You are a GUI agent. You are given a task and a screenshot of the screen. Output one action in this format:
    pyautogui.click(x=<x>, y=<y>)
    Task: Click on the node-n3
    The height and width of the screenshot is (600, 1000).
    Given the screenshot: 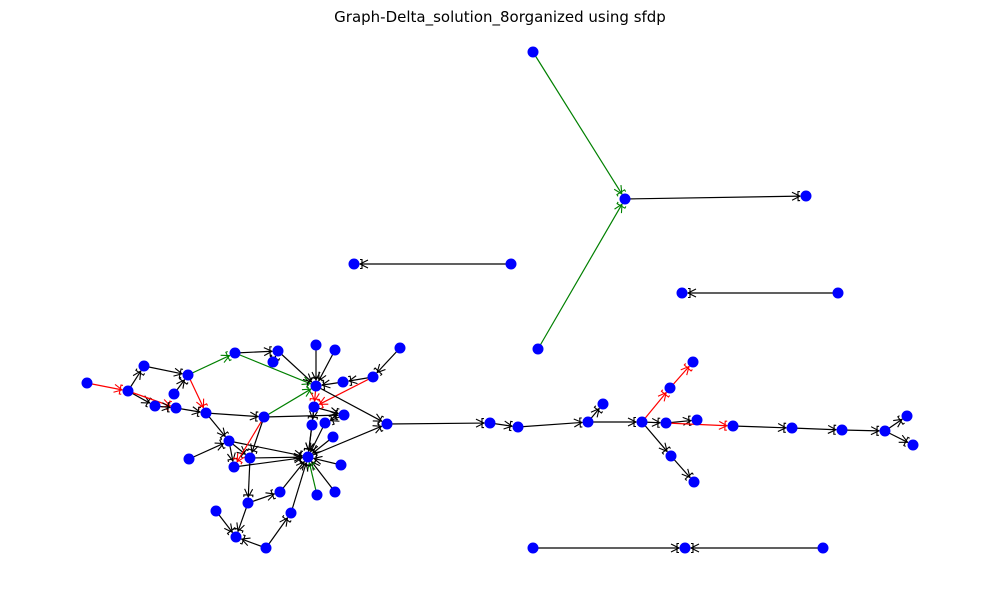 What is the action you would take?
    pyautogui.click(x=806, y=196)
    